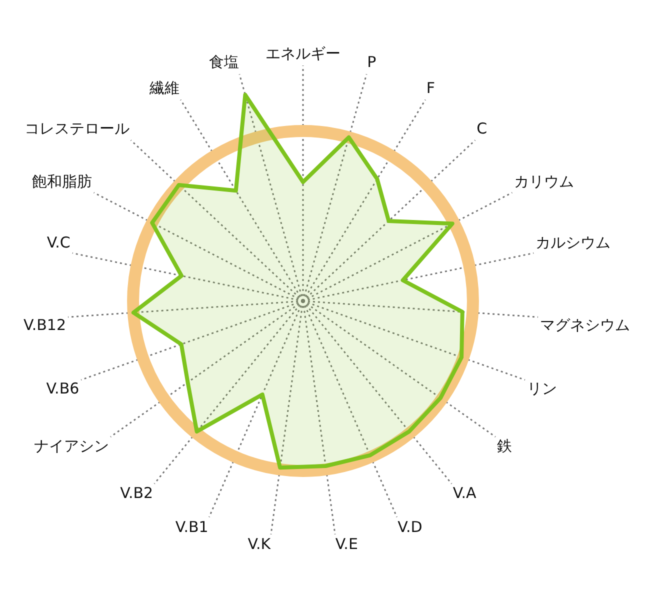 The image size is (654, 601). I want to click on spoke-label: カリウム, so click(544, 181).